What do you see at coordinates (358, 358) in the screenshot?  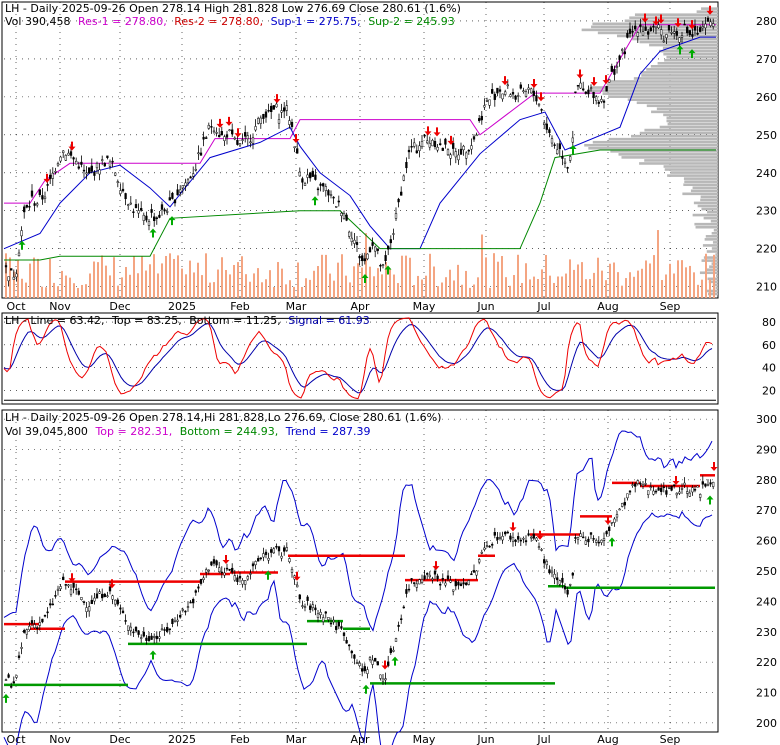 I see `osc-signal-line` at bounding box center [358, 358].